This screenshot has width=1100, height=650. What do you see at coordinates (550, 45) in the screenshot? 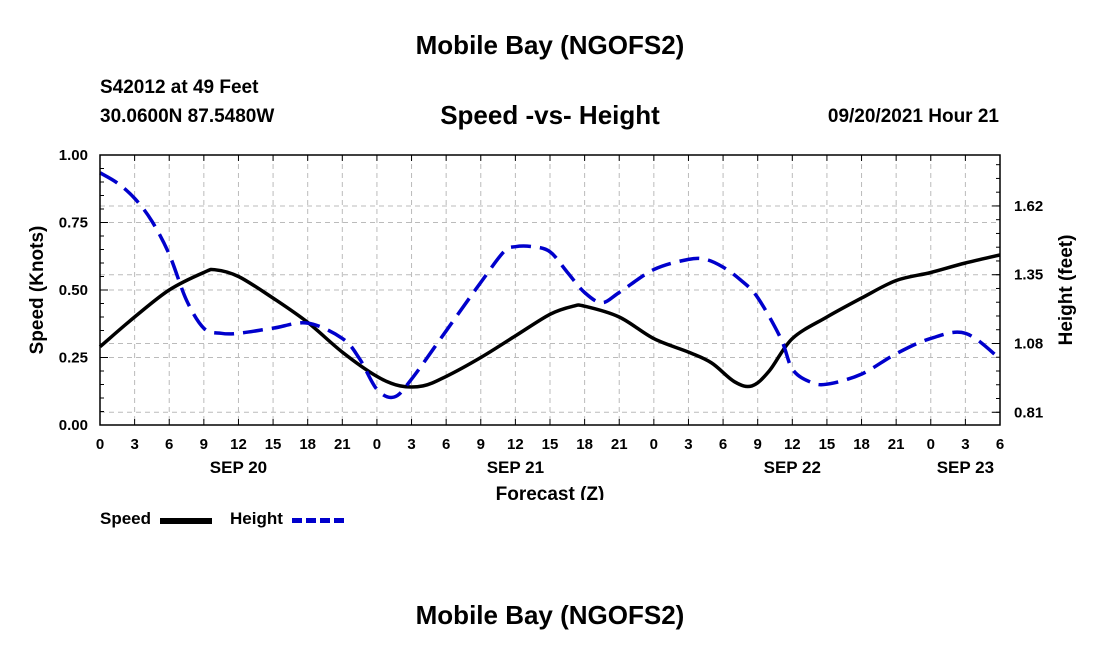
I see `page-title: Mobile Bay (NGOFS2)` at bounding box center [550, 45].